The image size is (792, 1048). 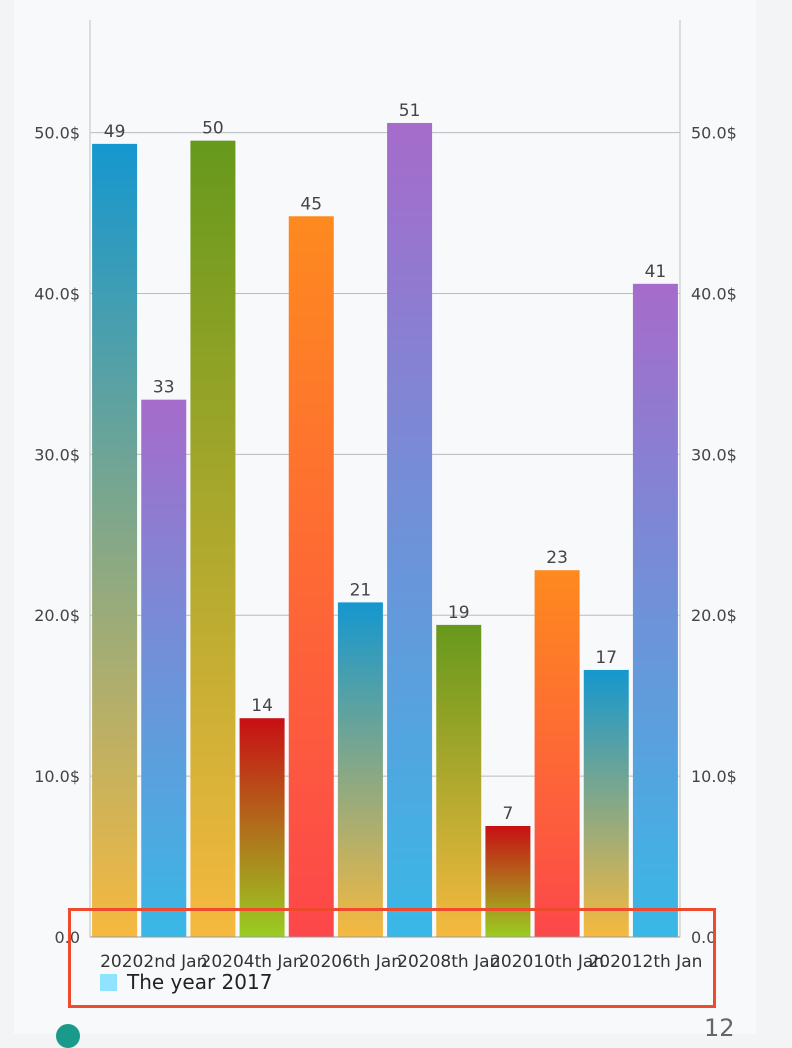 I want to click on legend: The year 2017, so click(x=186, y=982).